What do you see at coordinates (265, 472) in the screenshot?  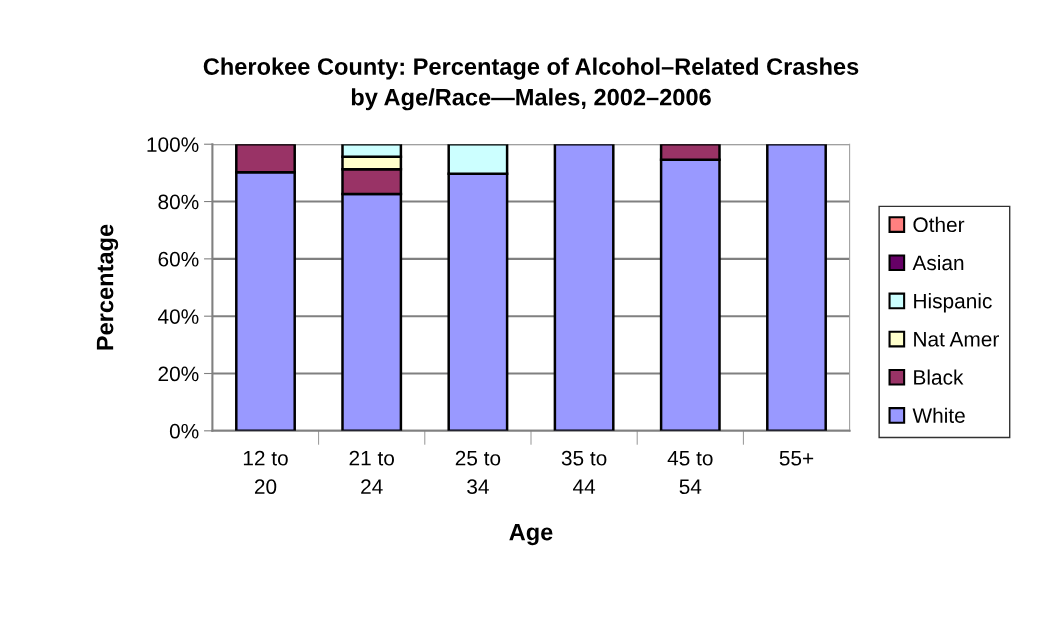 I see `x-tick-label: 12 to 20` at bounding box center [265, 472].